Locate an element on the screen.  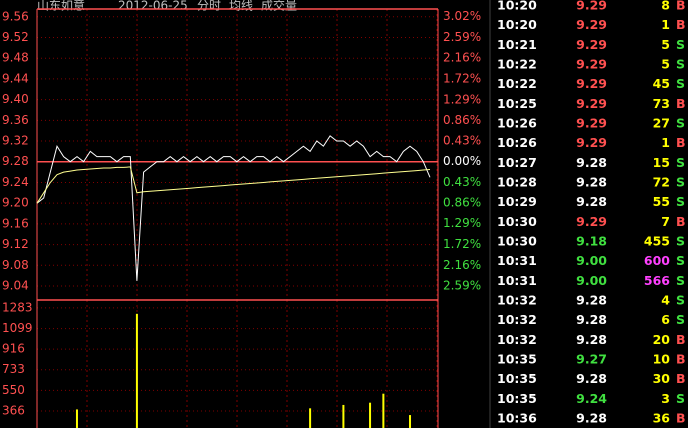
y2-tick-label: 0.43% is located at coordinates (462, 182).